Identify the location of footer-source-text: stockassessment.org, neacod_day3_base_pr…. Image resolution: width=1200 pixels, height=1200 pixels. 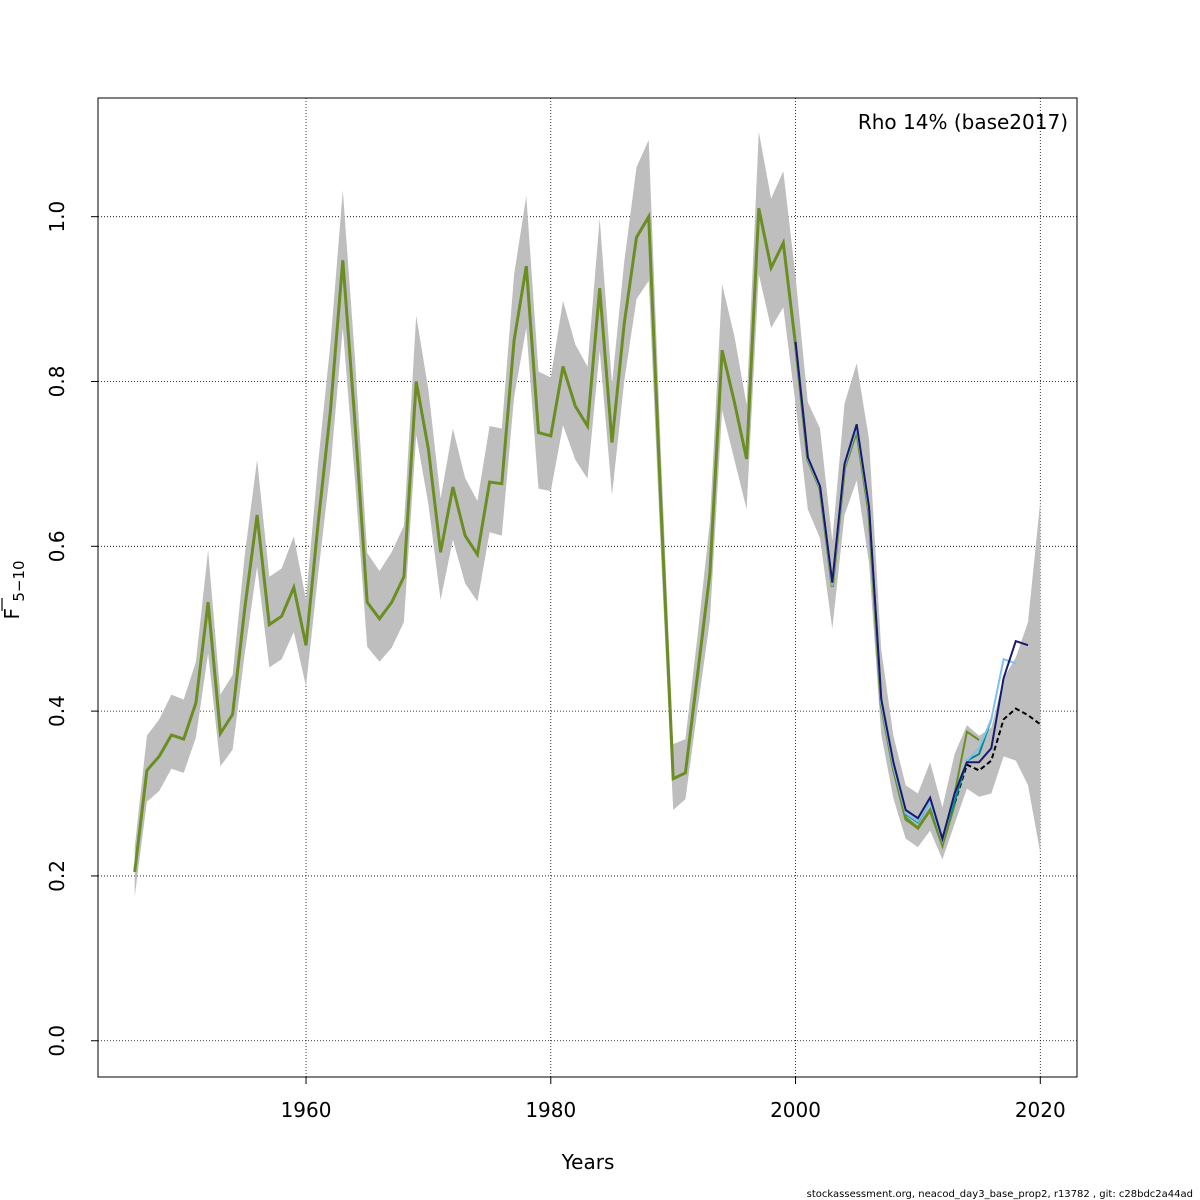
(1000, 1194).